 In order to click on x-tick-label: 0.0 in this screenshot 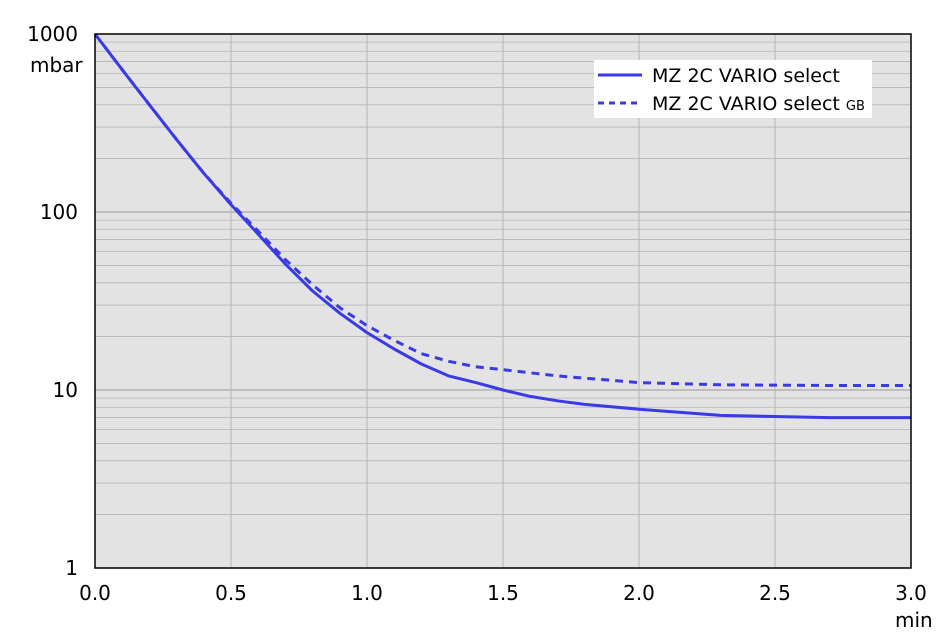, I will do `click(95, 593)`.